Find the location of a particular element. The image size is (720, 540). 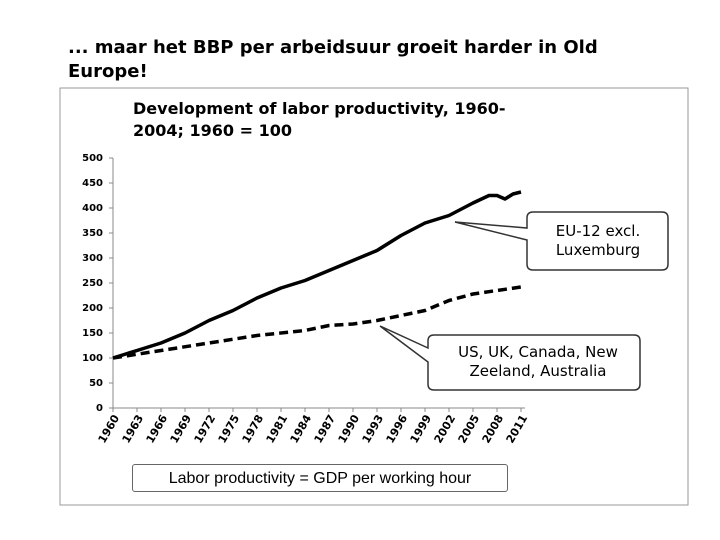

series-line is located at coordinates (317, 322).